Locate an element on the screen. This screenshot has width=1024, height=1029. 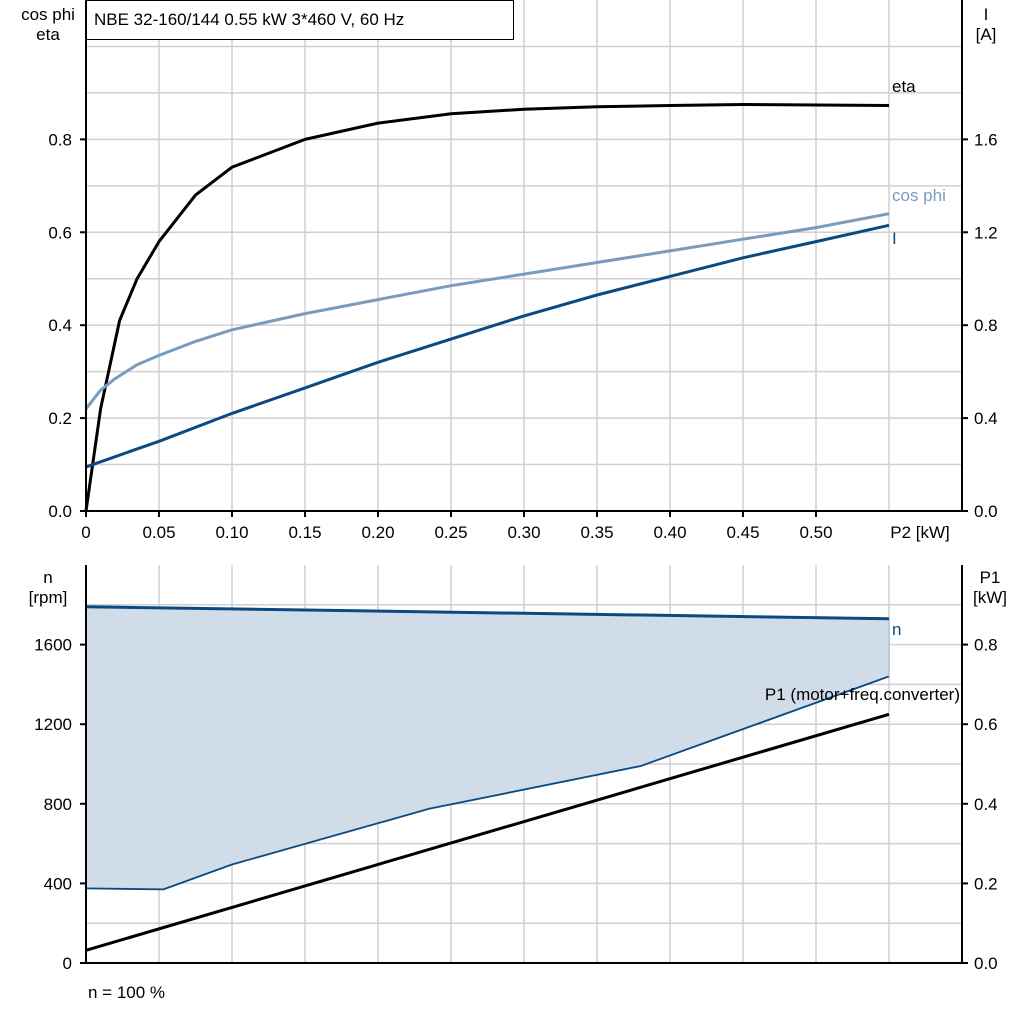
y-tick-label-left: 1600 is located at coordinates (53, 645).